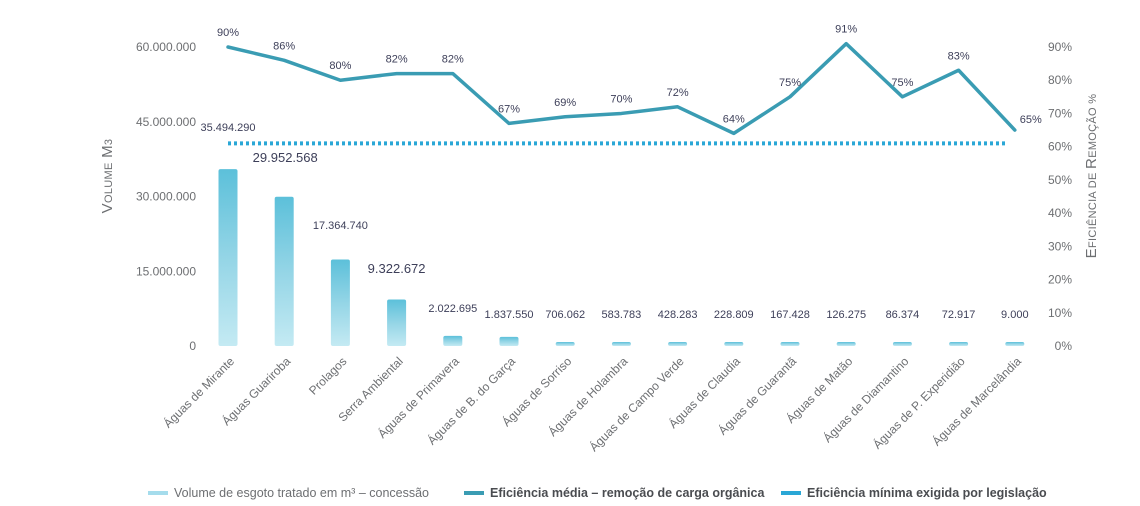 This screenshot has width=1140, height=506. Describe the element at coordinates (158, 493) in the screenshot. I see `legend-swatch-volume` at that location.